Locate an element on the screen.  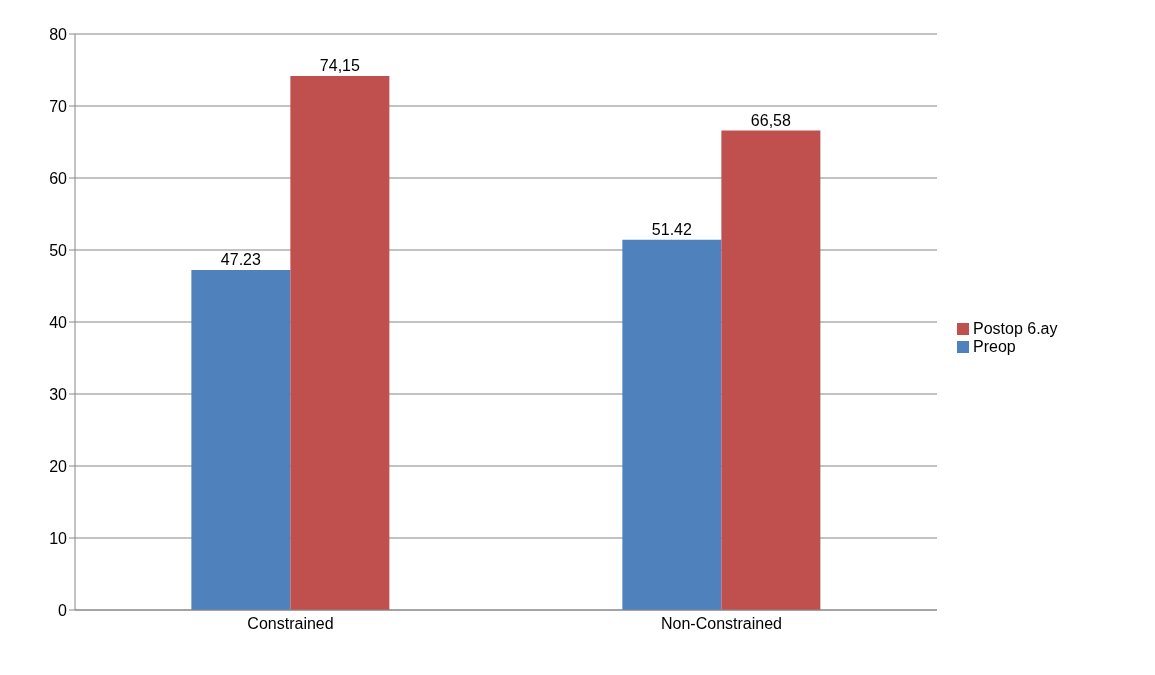
data-label: 66,58 is located at coordinates (770, 120).